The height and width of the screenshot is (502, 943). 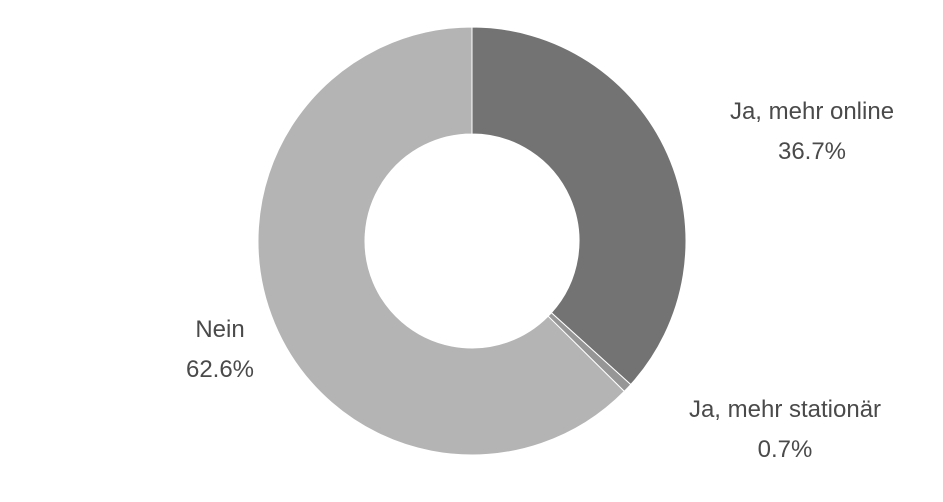 What do you see at coordinates (812, 132) in the screenshot?
I see `slice-label-ja-mehr-online: Ja, mehr online 36.7%` at bounding box center [812, 132].